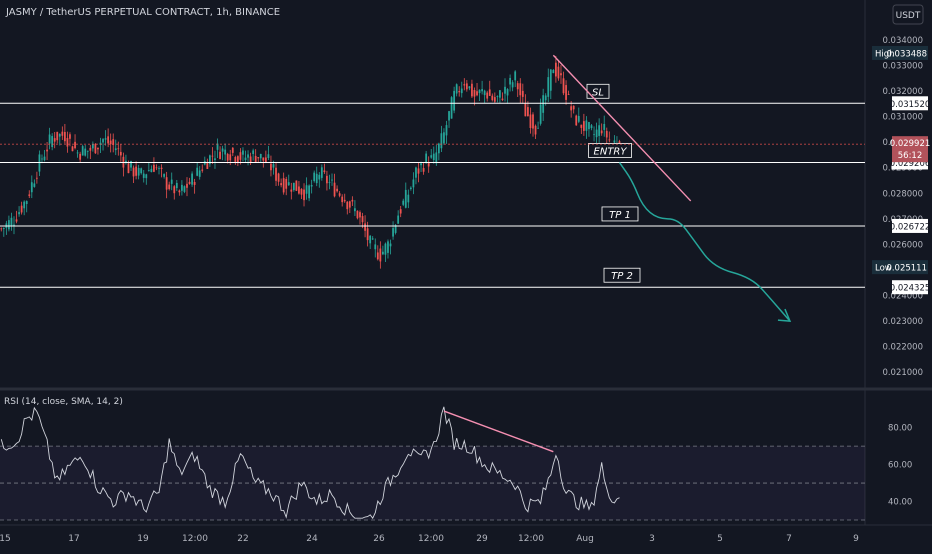 This screenshot has width=932, height=554. Describe the element at coordinates (910, 105) in the screenshot. I see `level-price-value: 0.031520` at that location.